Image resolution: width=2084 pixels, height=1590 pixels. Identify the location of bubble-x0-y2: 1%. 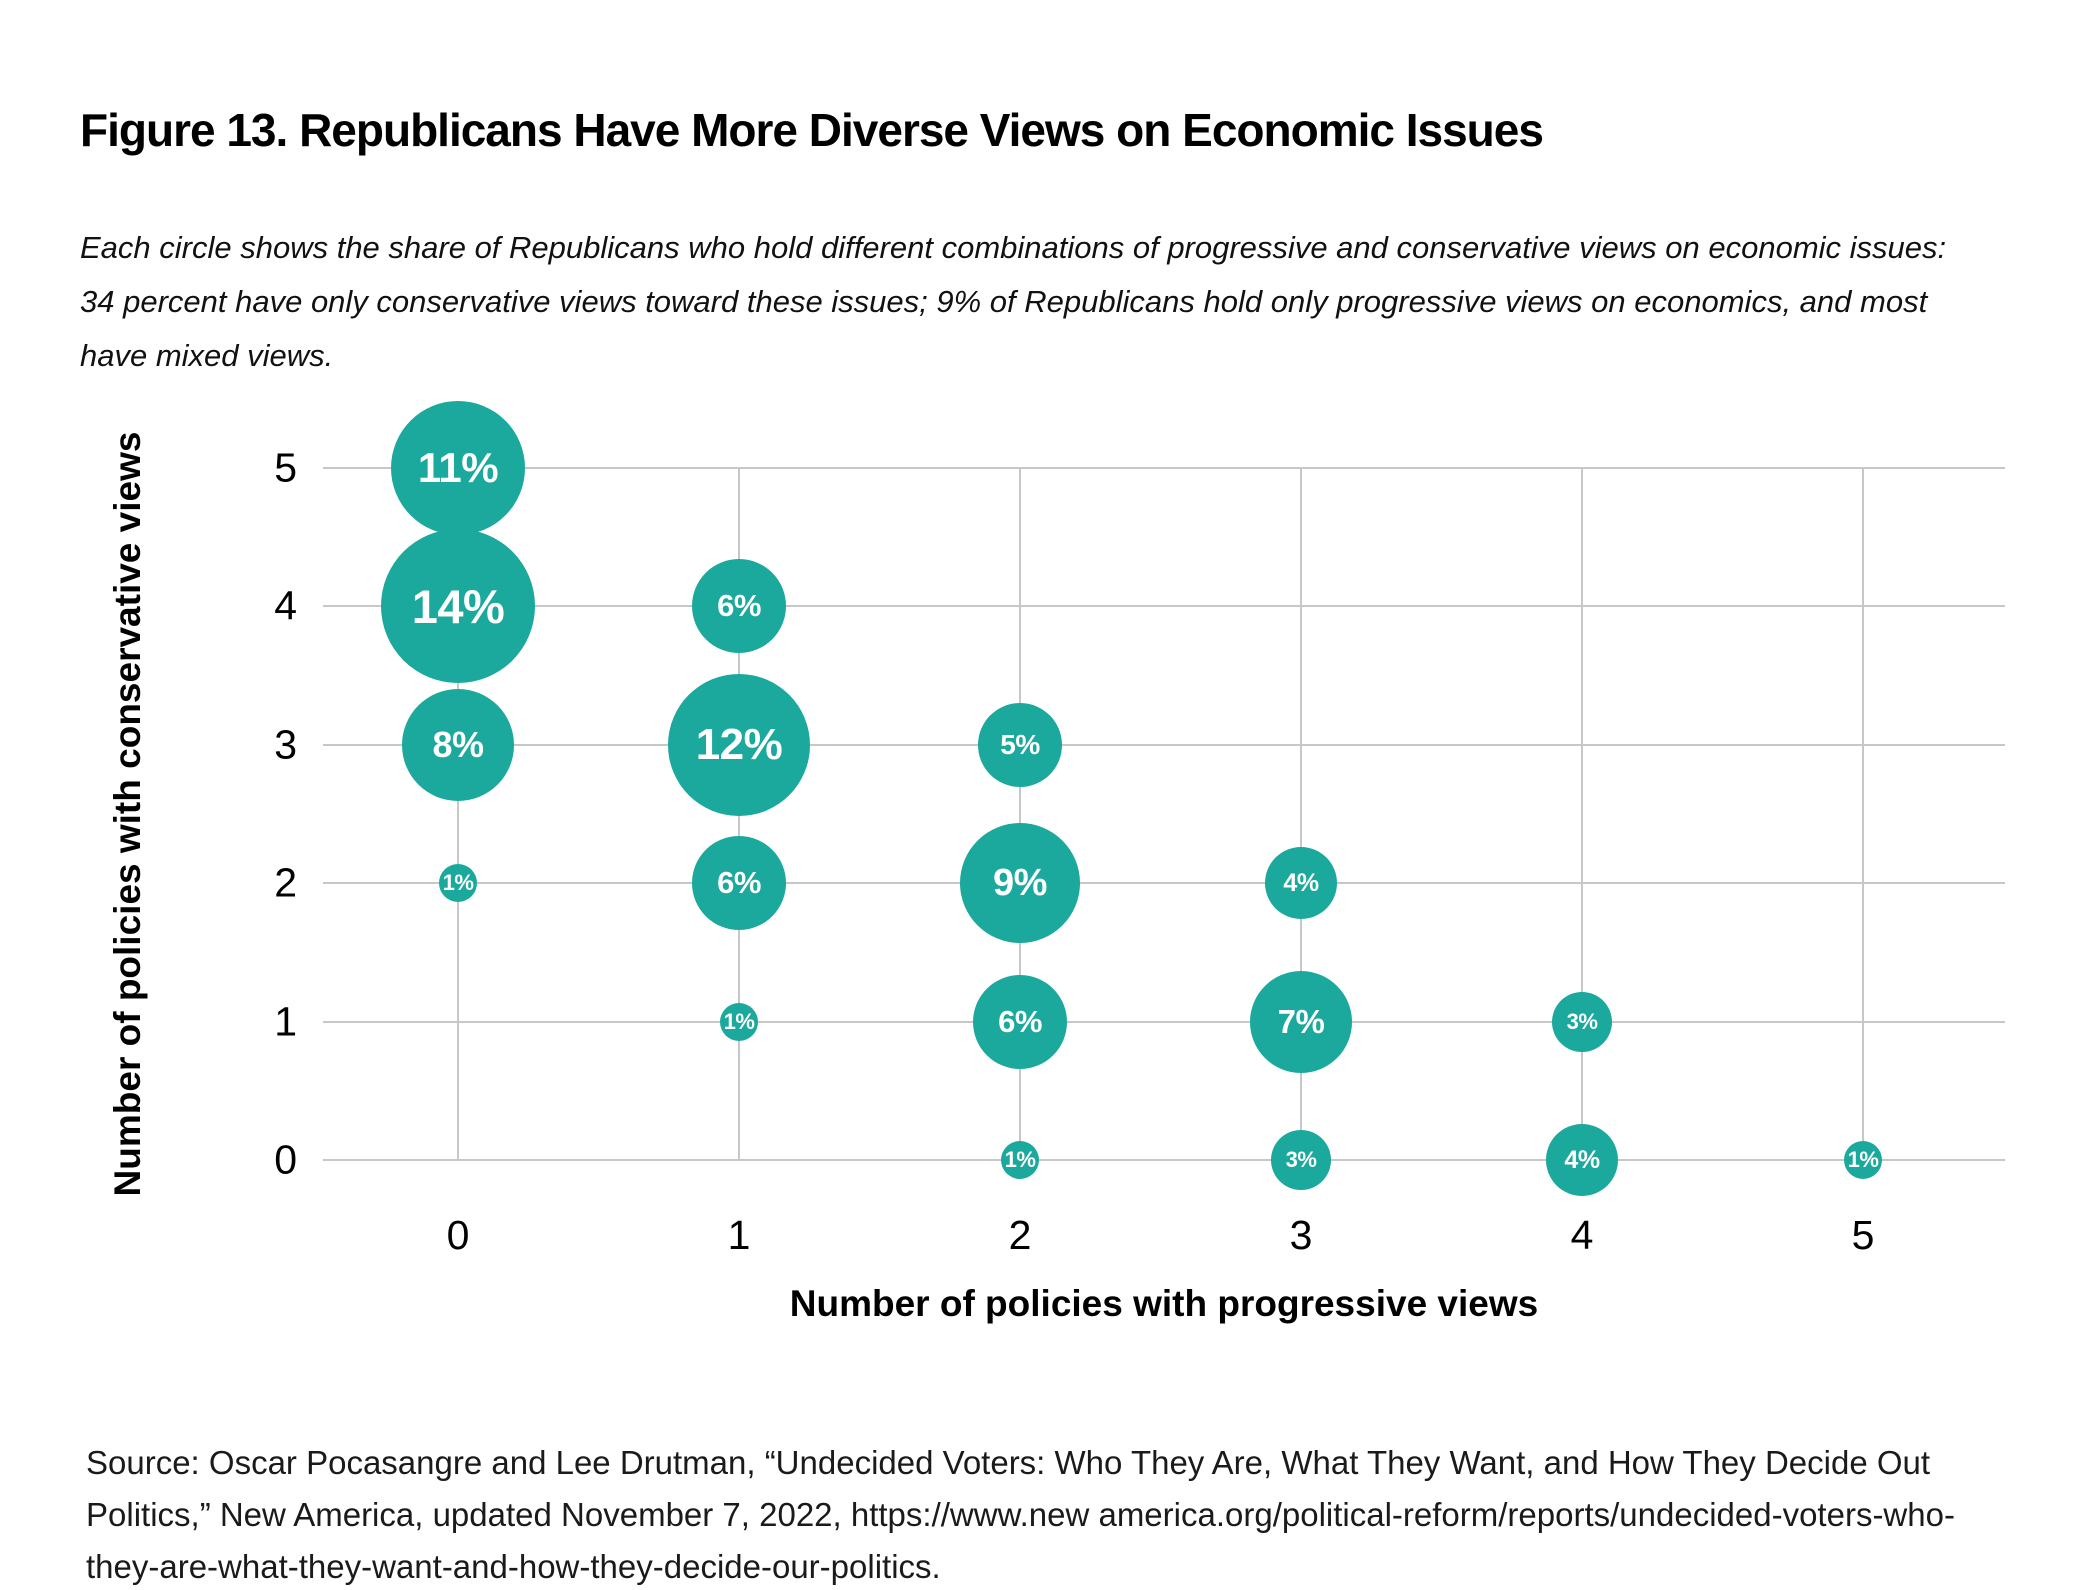
(458, 883).